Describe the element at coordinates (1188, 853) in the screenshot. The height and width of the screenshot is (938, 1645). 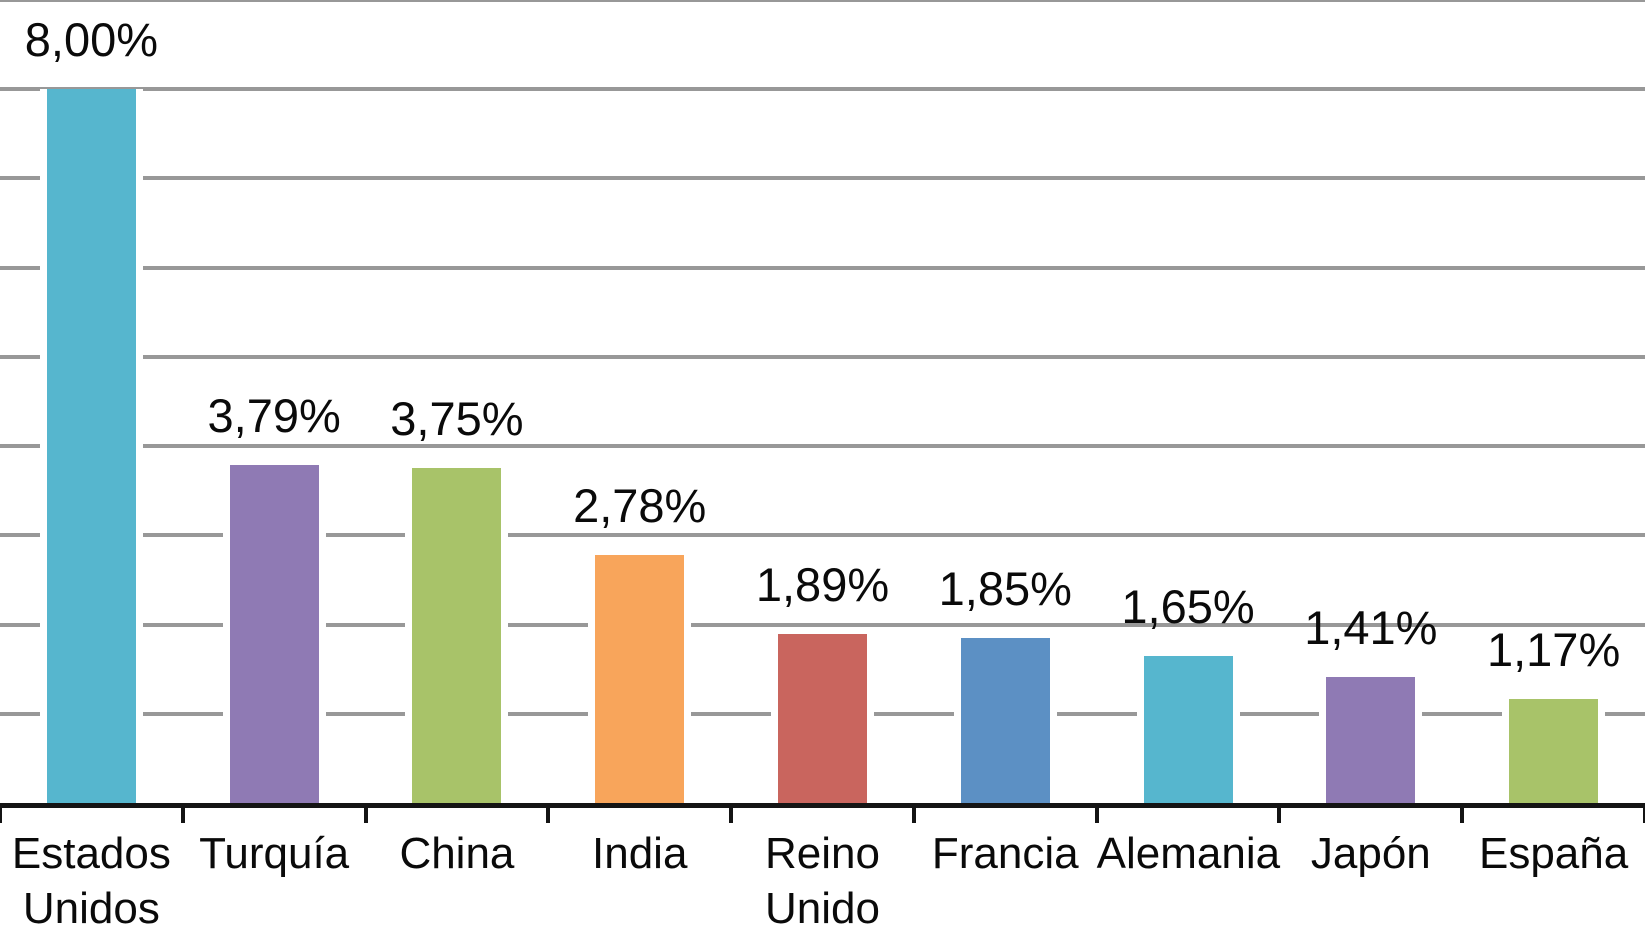
I see `category-label-alemania: Alemania` at that location.